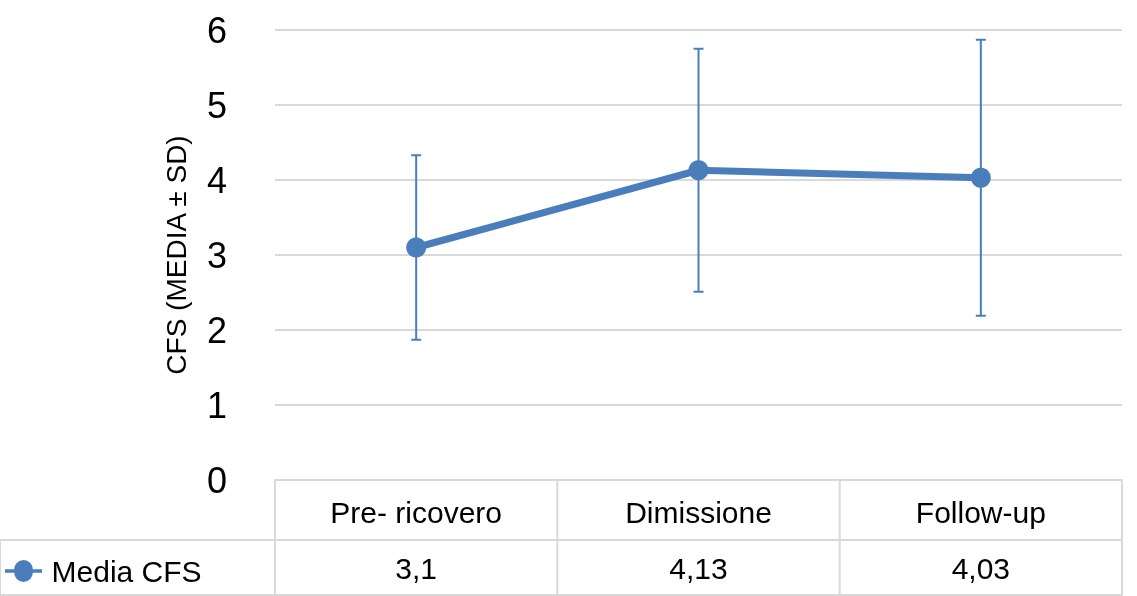 Image resolution: width=1137 pixels, height=596 pixels. Describe the element at coordinates (216, 330) in the screenshot. I see `y-tick-label: 2` at that location.